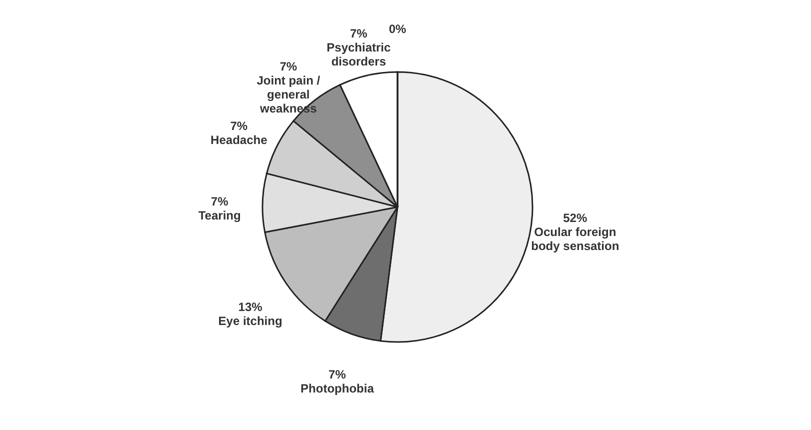 This screenshot has height=430, width=811. I want to click on text: 0%, so click(397, 29).